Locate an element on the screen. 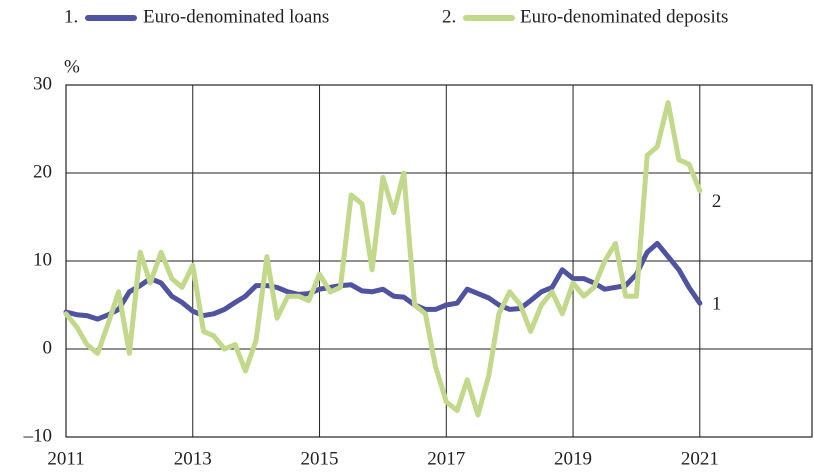 The height and width of the screenshot is (472, 814). x-tick-label: 2011 is located at coordinates (65, 458).